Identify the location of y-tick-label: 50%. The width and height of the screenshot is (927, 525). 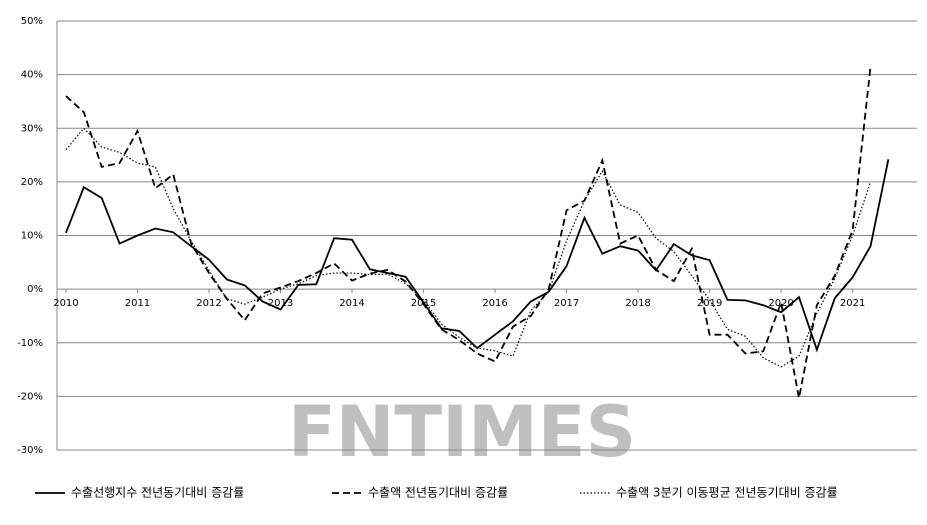
(32, 21).